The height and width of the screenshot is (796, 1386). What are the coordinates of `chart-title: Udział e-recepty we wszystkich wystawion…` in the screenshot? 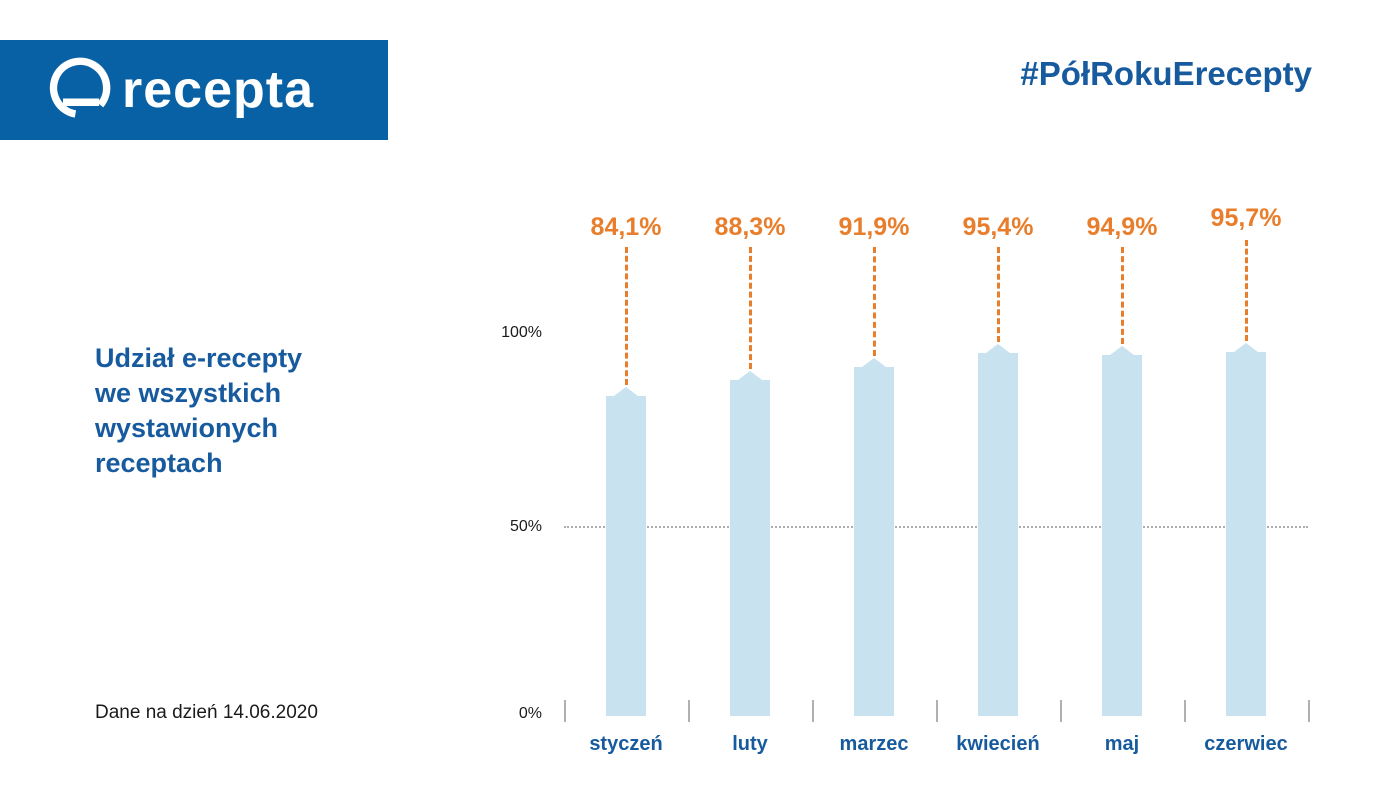 It's located at (198, 411).